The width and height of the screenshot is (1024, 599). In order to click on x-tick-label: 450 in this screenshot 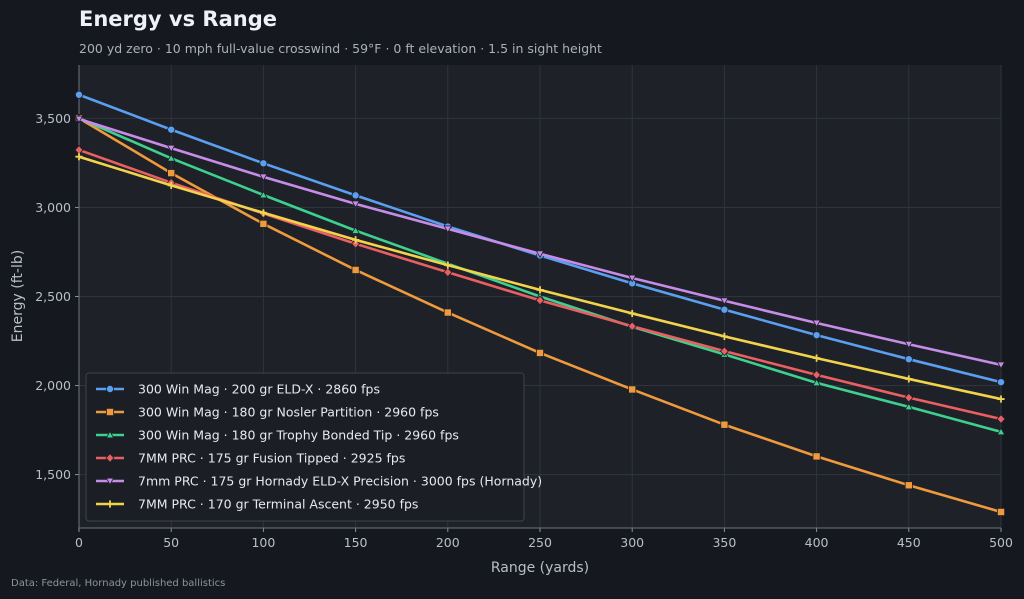, I will do `click(909, 542)`.